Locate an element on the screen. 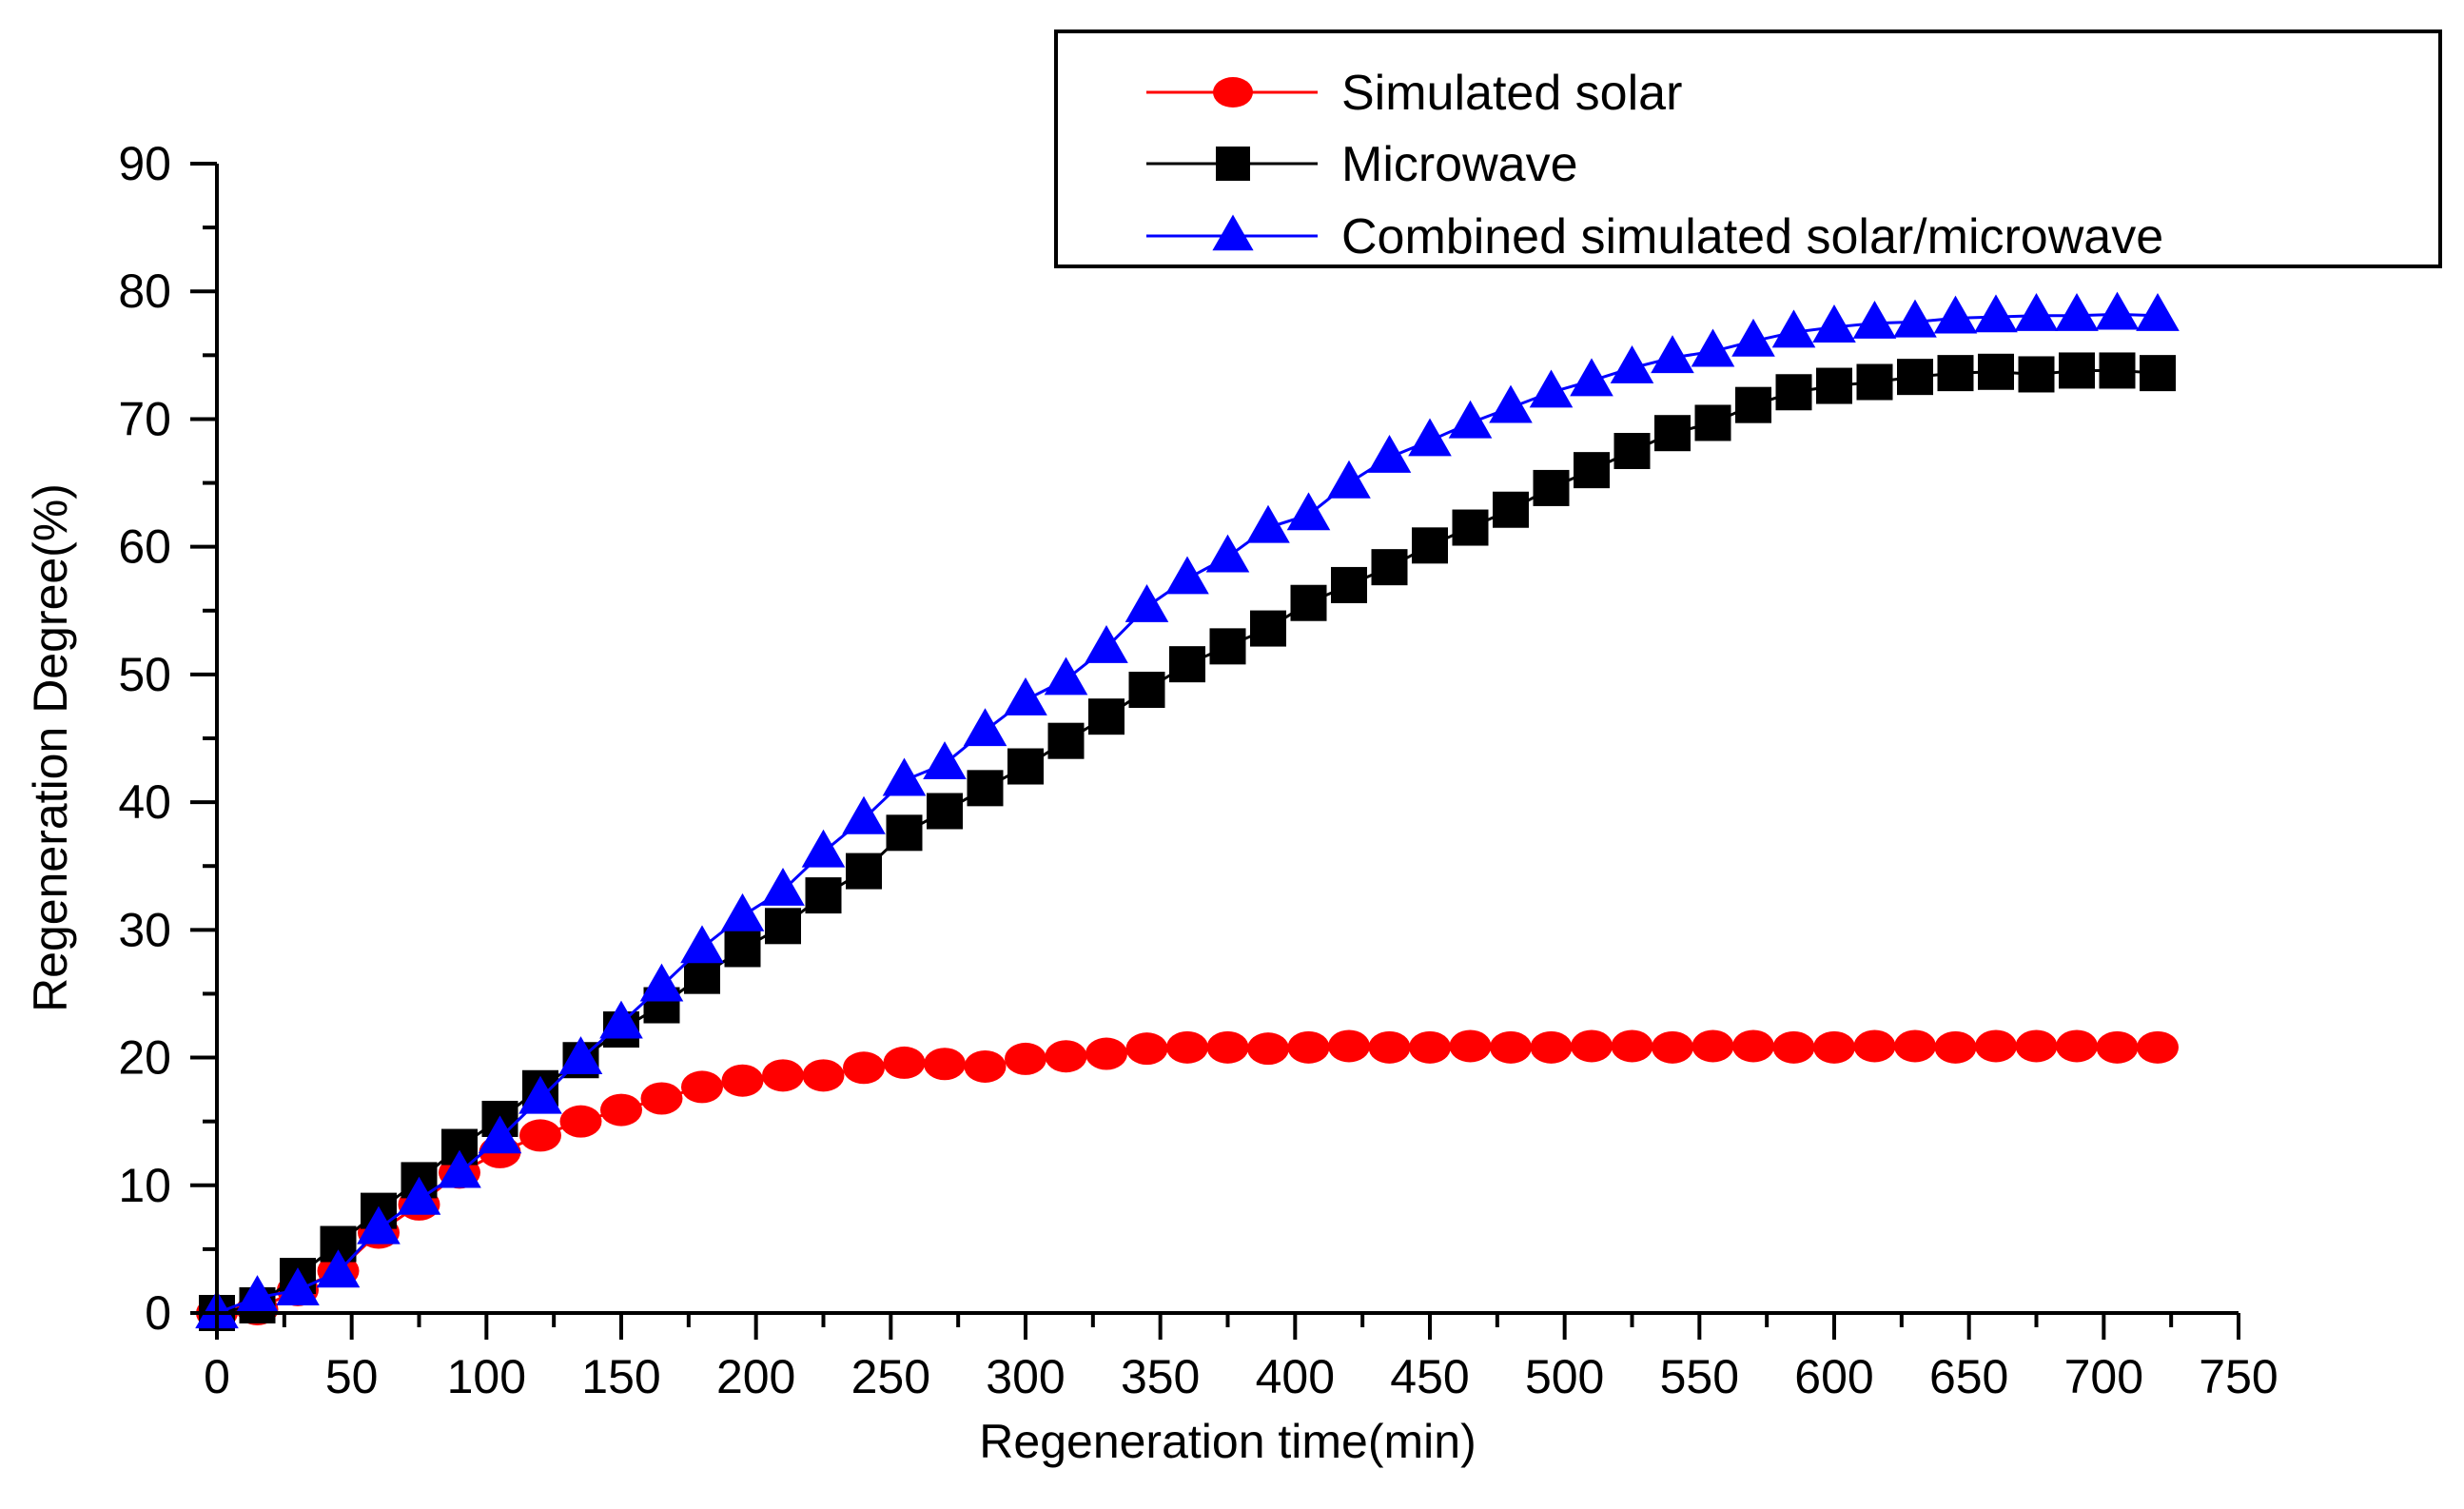 This screenshot has width=2464, height=1509. x-tick-label: 50 is located at coordinates (352, 1376).